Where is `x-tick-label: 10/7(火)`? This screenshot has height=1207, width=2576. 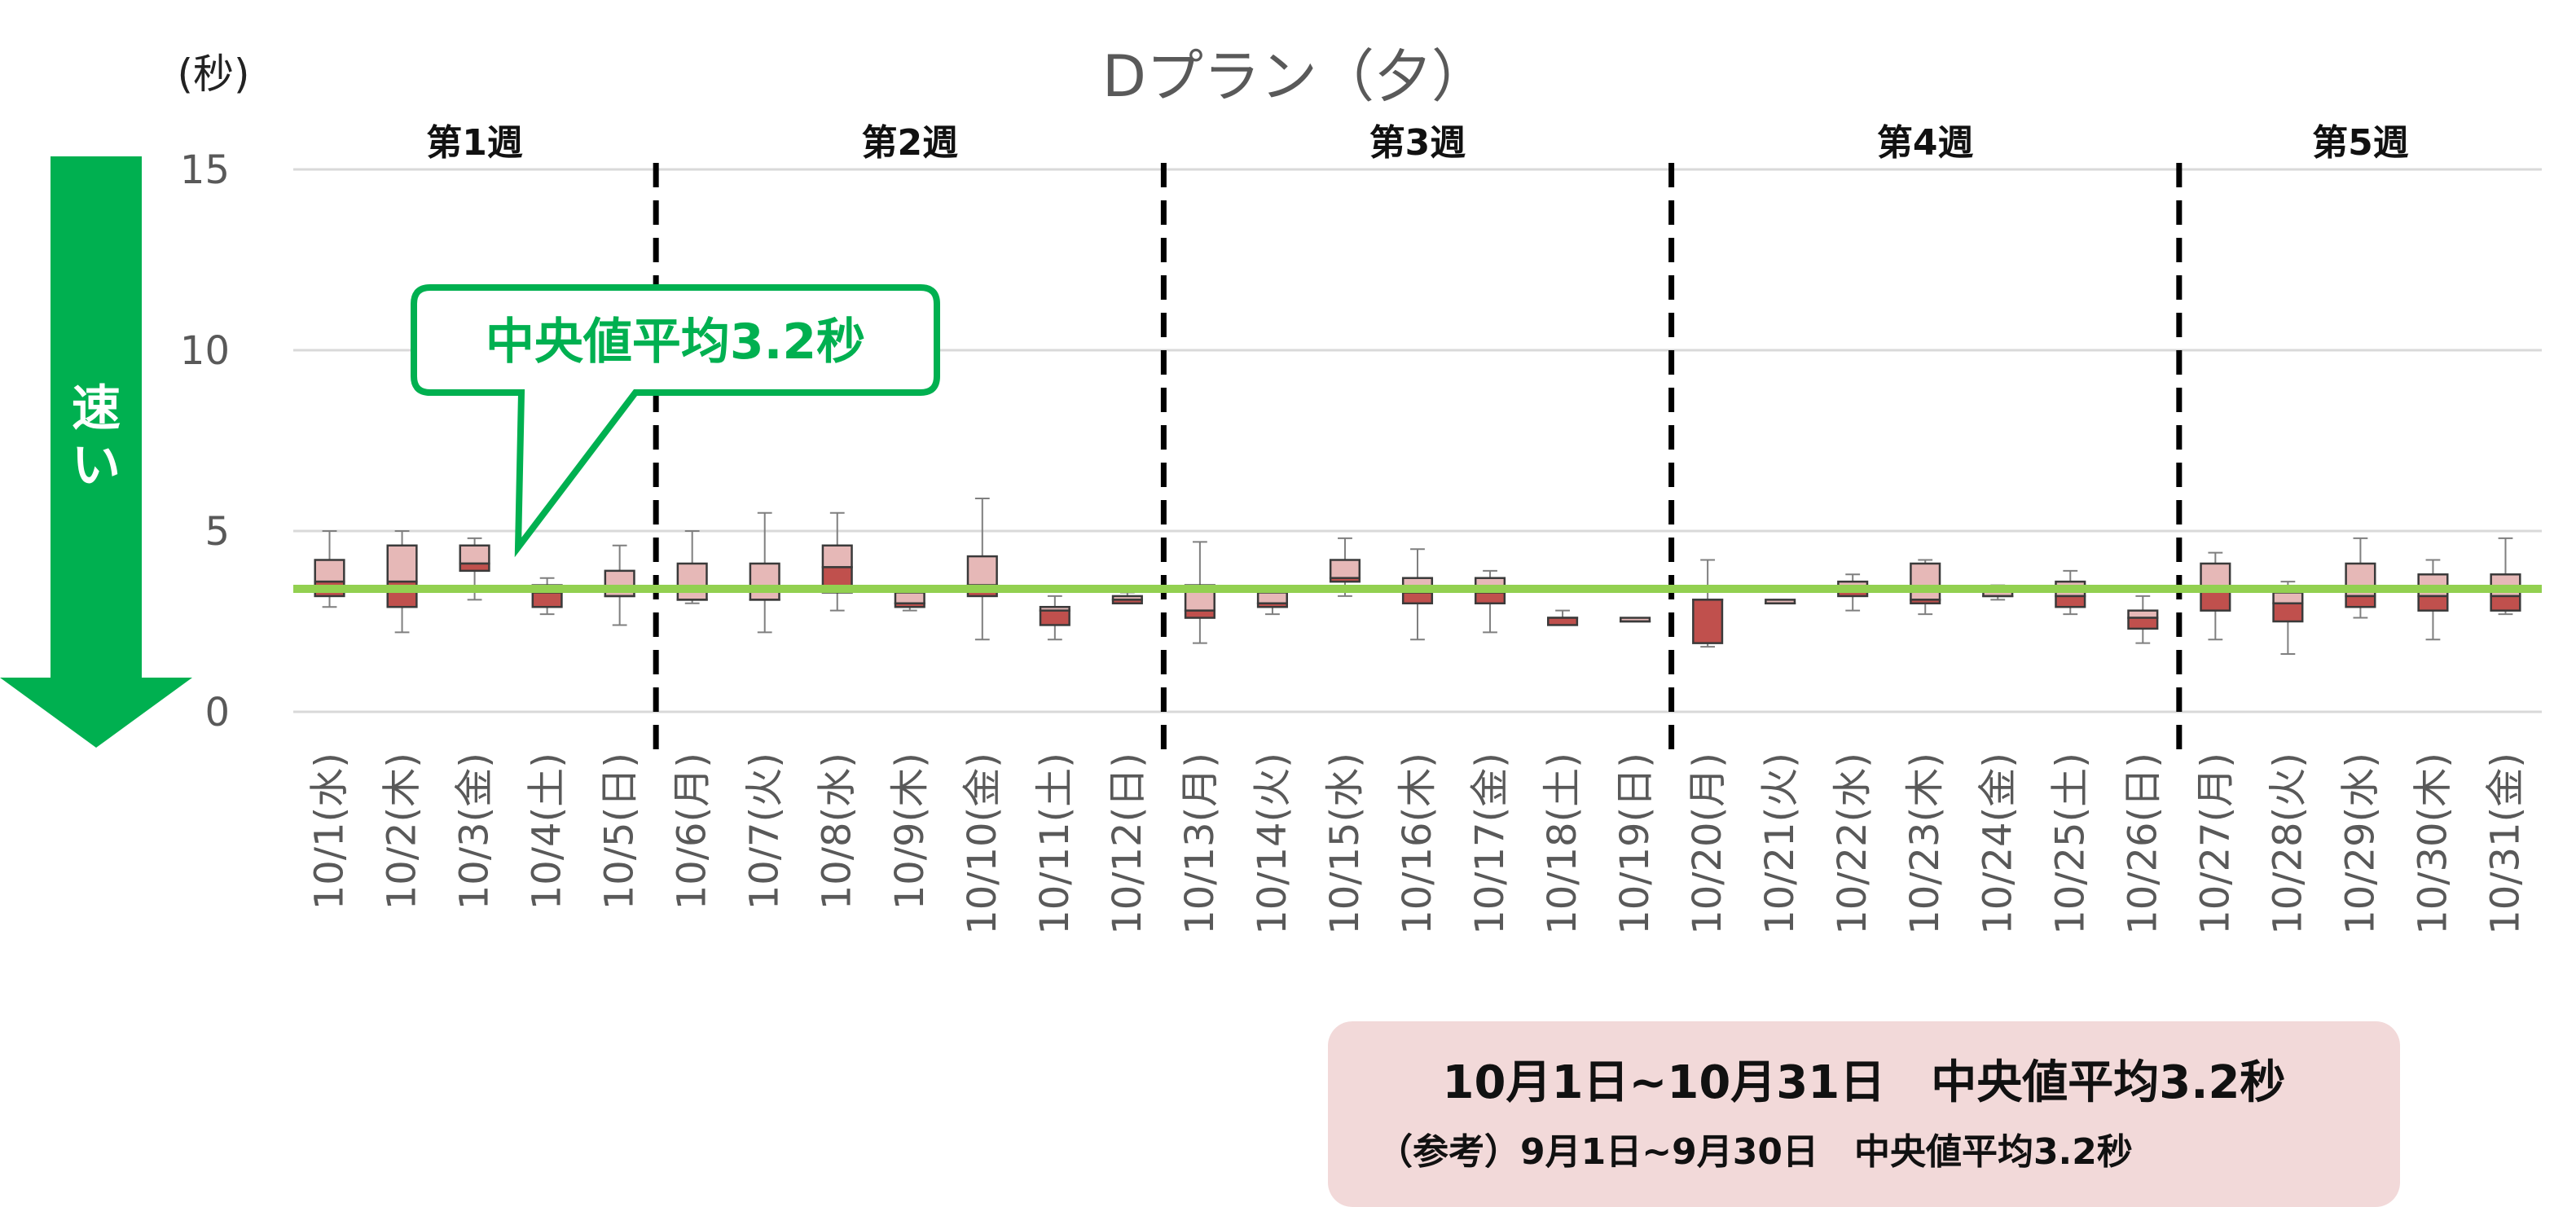 x-tick-label: 10/7(火) is located at coordinates (765, 831).